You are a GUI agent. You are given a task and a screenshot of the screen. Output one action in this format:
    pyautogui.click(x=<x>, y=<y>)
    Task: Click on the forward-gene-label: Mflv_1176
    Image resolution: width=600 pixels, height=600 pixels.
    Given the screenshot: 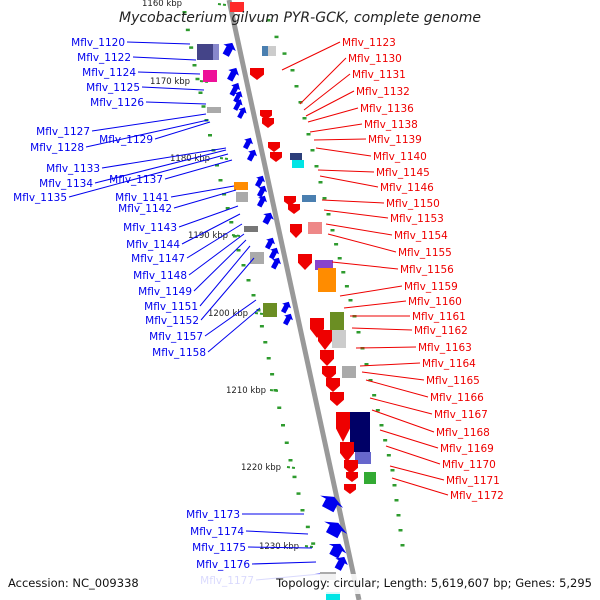 What is the action you would take?
    pyautogui.click(x=223, y=565)
    